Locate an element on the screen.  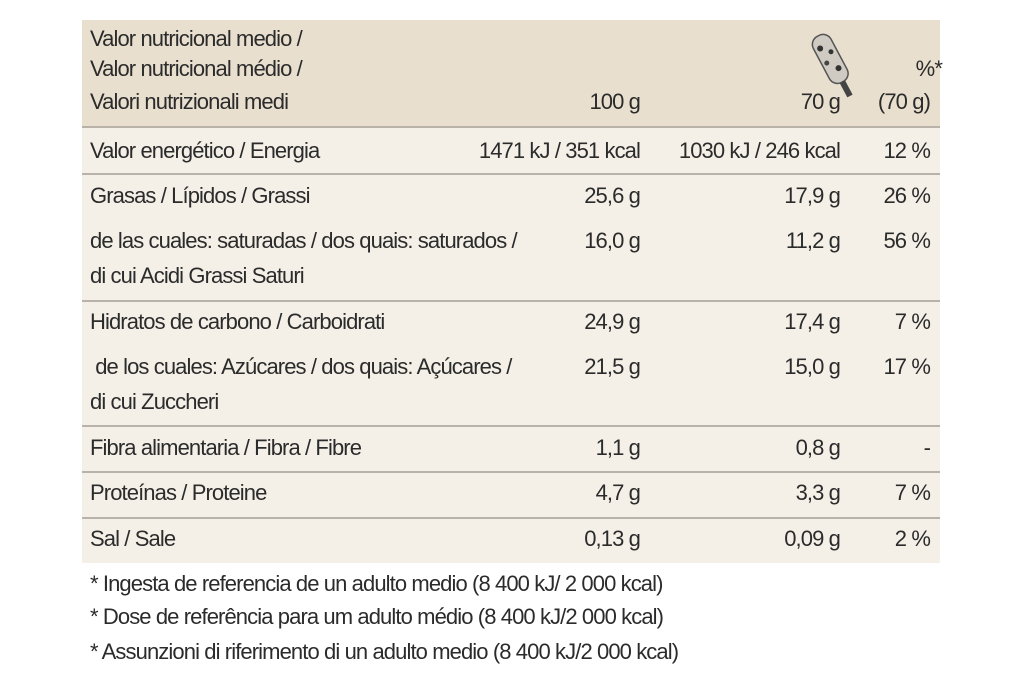
header-background is located at coordinates (511, 73).